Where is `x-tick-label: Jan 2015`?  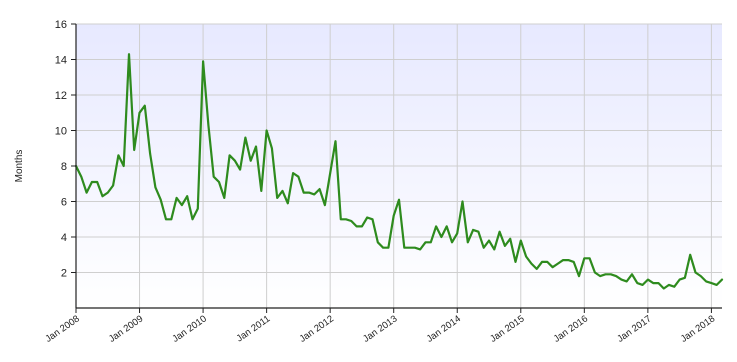
x-tick-label: Jan 2015 is located at coordinates (507, 328).